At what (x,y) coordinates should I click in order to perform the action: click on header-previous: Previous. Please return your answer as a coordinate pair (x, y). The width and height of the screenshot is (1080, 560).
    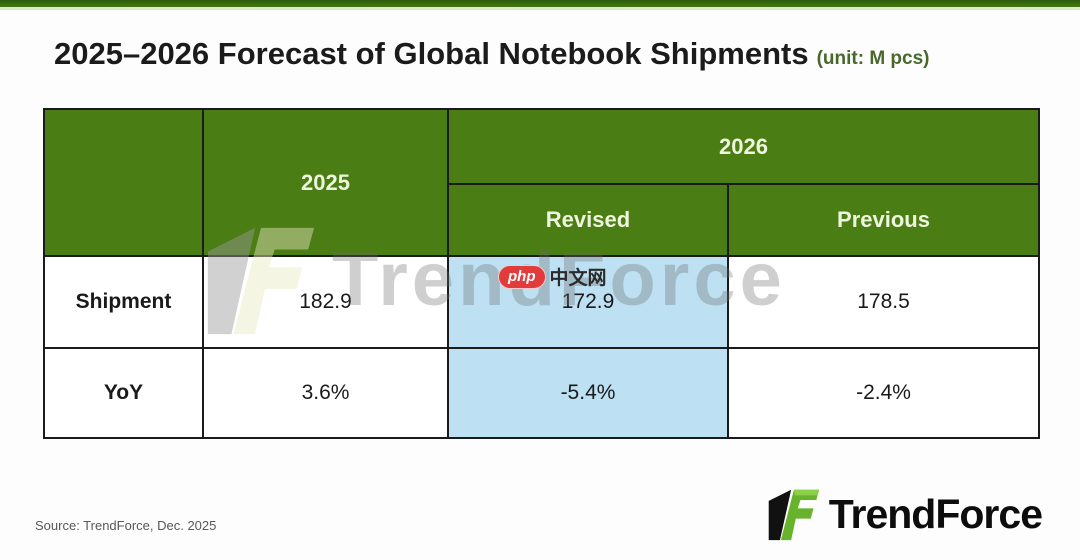
    Looking at the image, I should click on (883, 220).